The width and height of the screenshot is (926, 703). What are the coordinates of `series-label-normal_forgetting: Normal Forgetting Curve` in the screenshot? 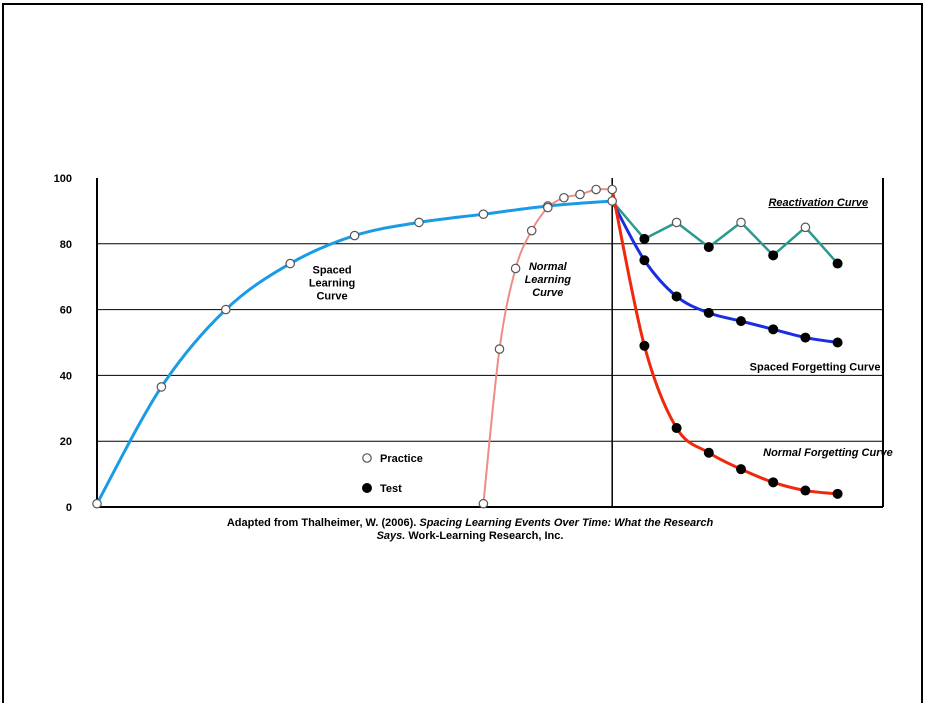 It's located at (828, 453).